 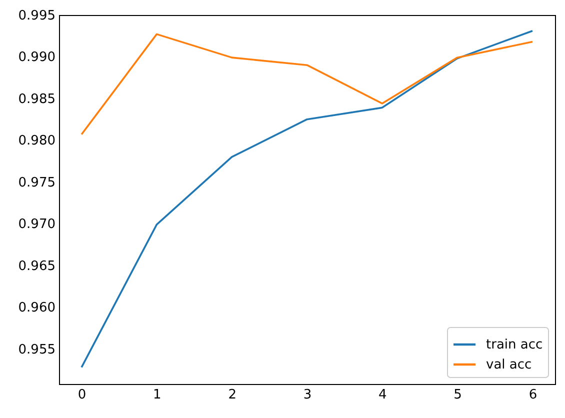 What do you see at coordinates (37, 182) in the screenshot?
I see `y-tick-label: 0.975` at bounding box center [37, 182].